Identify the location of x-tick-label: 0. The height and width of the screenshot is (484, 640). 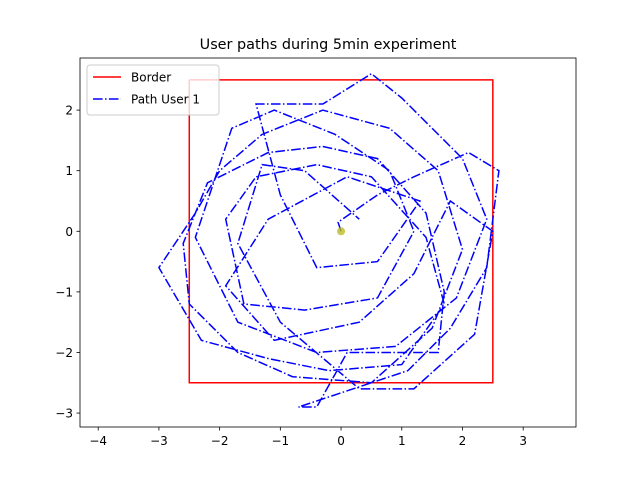
(341, 441).